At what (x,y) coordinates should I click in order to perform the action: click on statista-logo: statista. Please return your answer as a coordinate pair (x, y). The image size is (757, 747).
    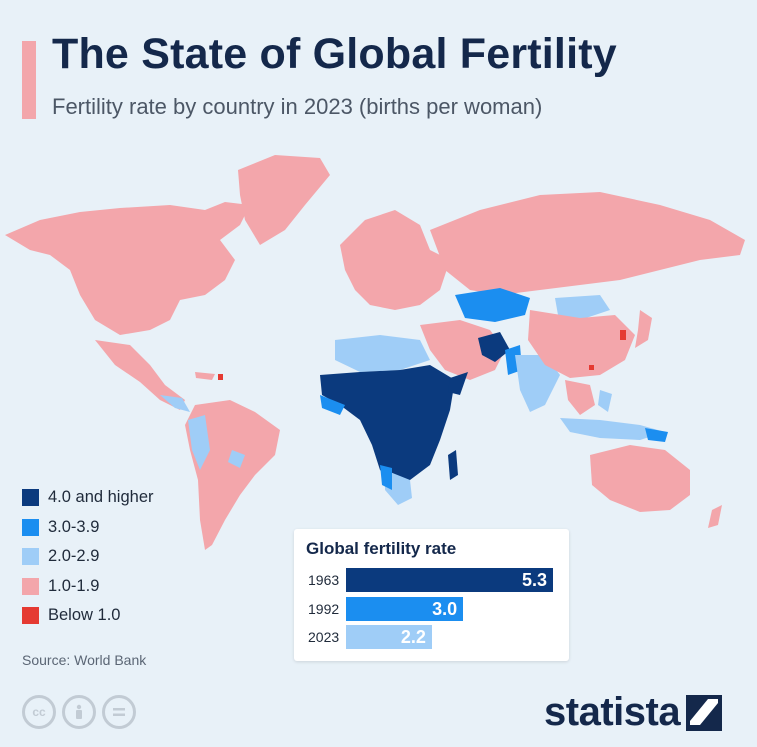
    Looking at the image, I should click on (633, 712).